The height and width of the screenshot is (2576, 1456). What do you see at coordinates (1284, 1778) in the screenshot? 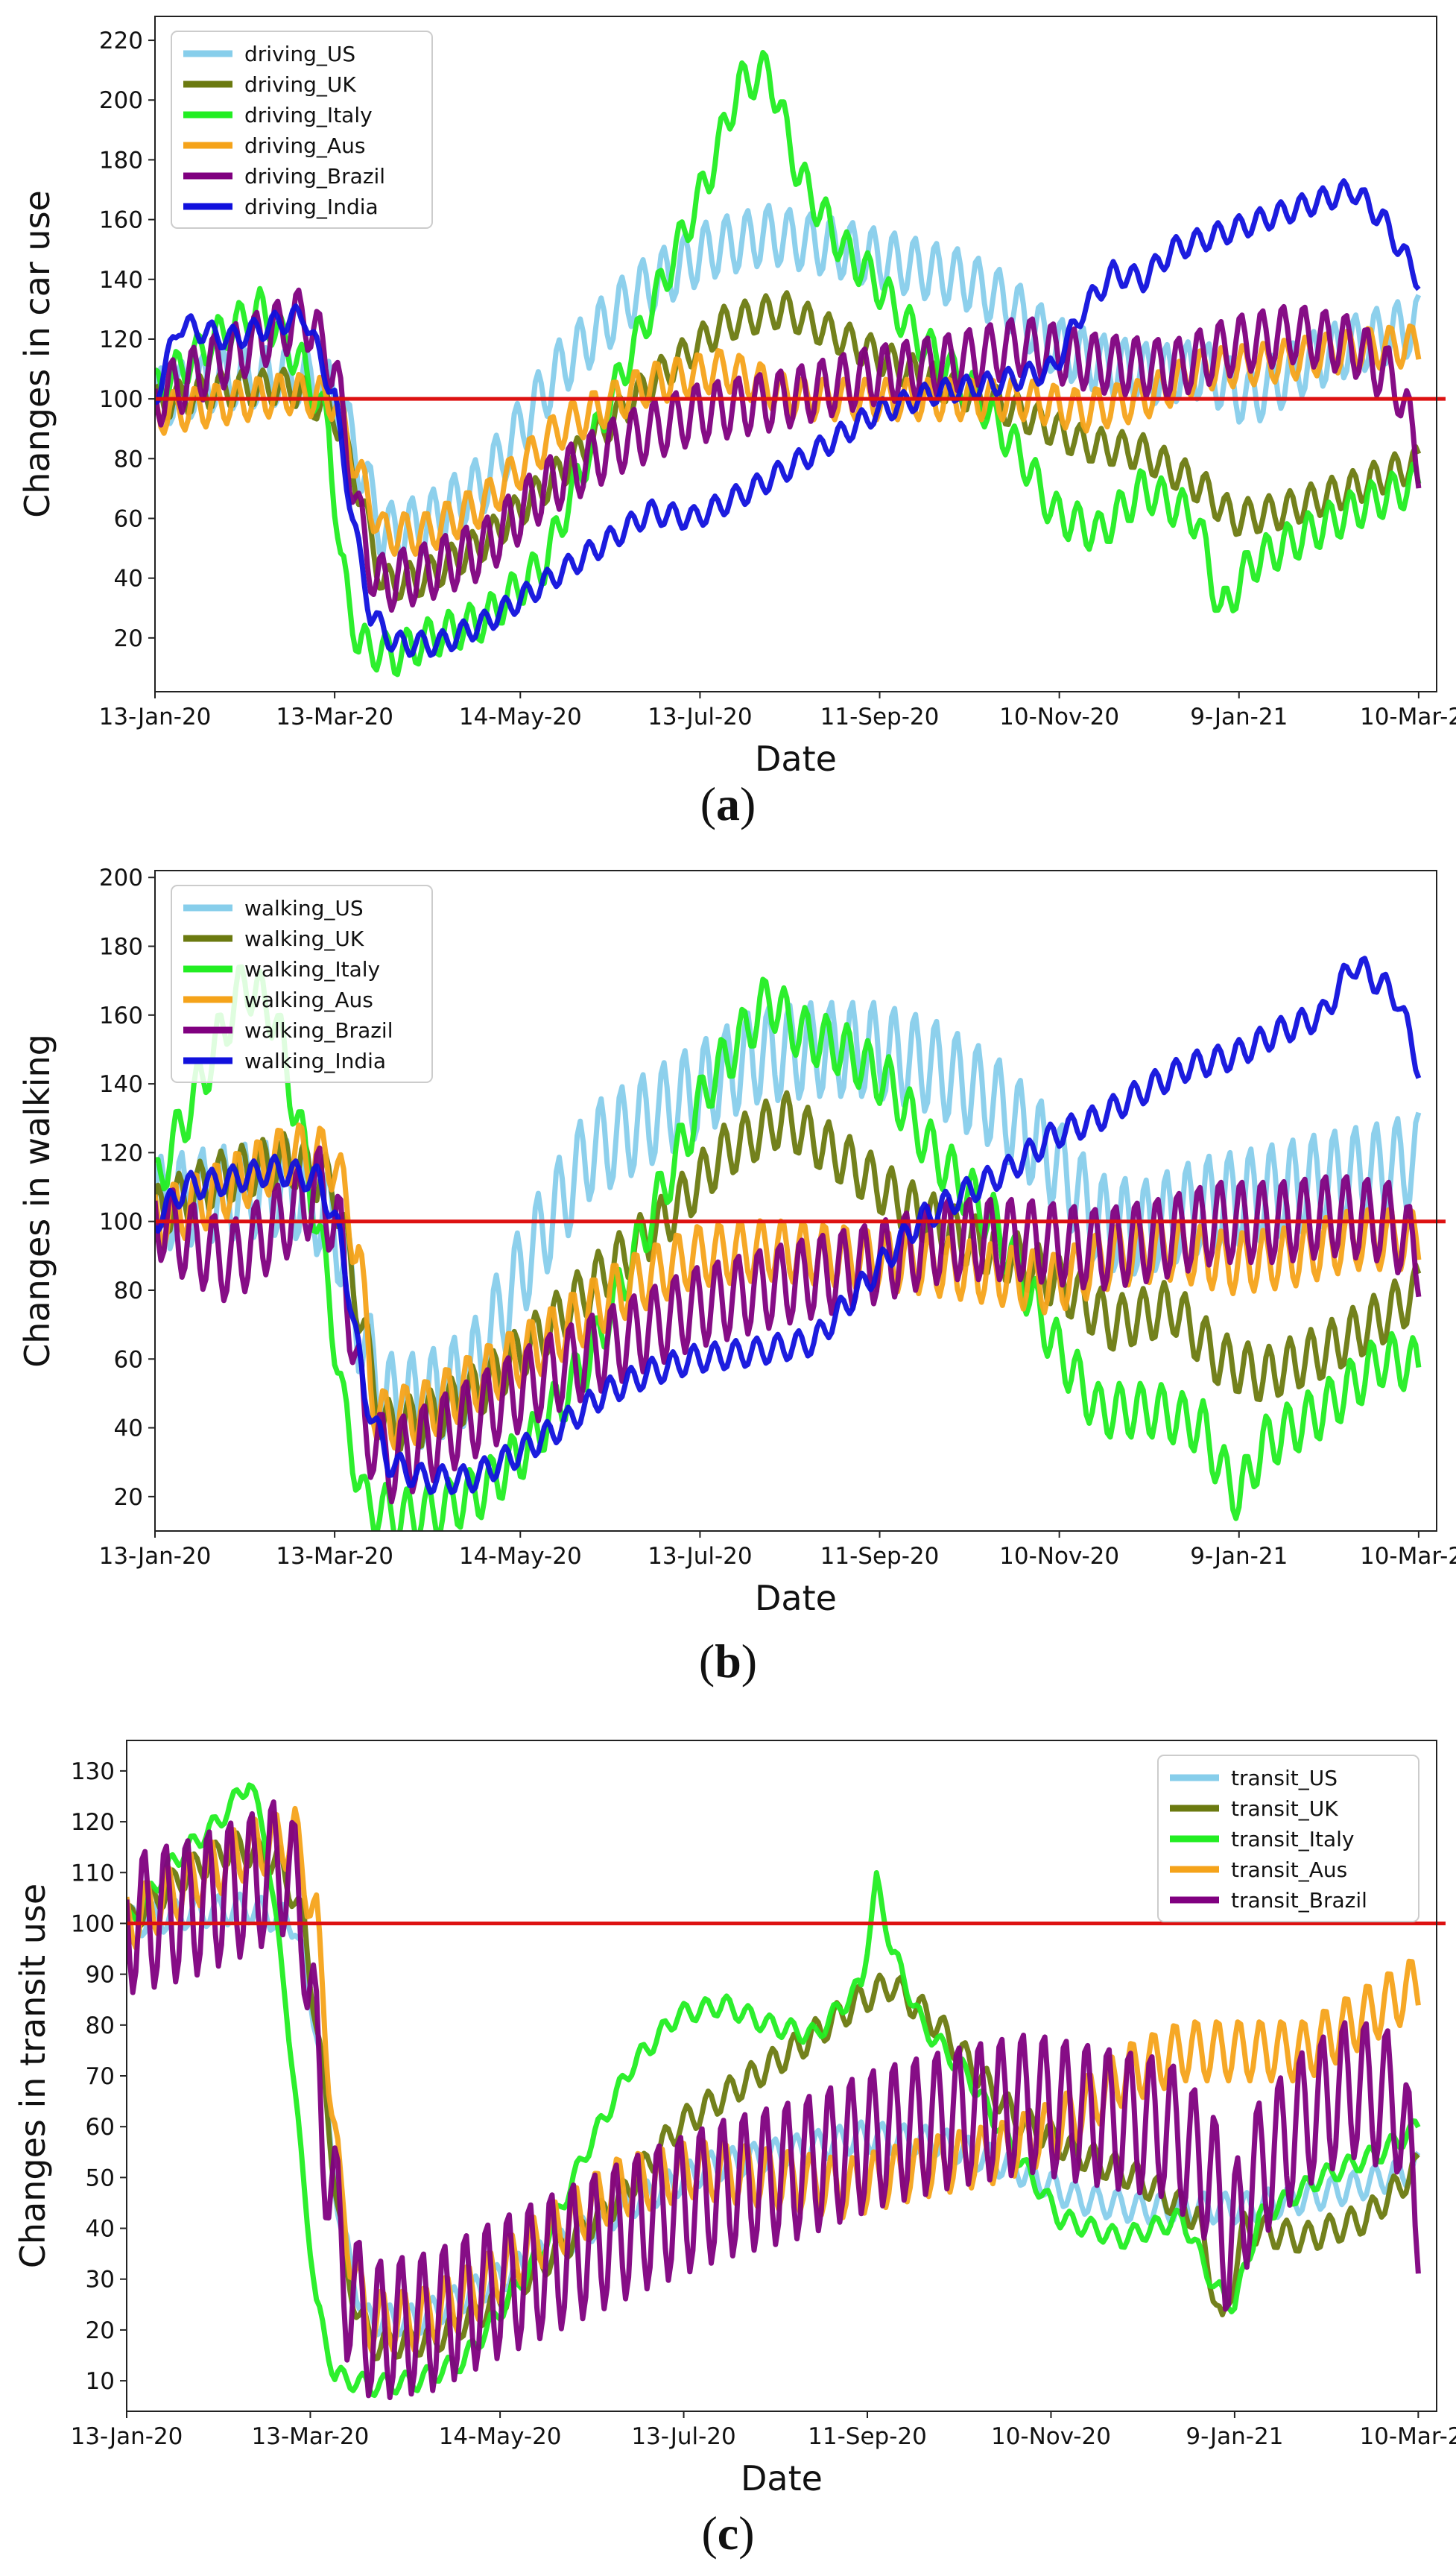
I see `legend-label: transit_US` at bounding box center [1284, 1778].